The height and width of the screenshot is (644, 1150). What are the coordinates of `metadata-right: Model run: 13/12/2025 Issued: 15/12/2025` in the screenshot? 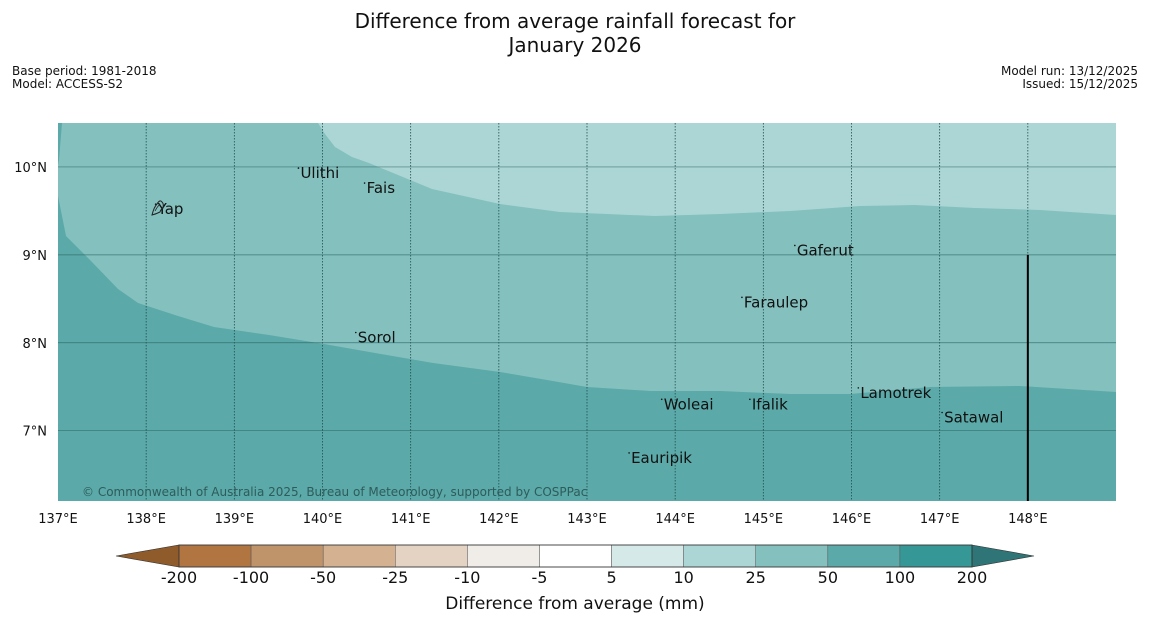 It's located at (1069, 78).